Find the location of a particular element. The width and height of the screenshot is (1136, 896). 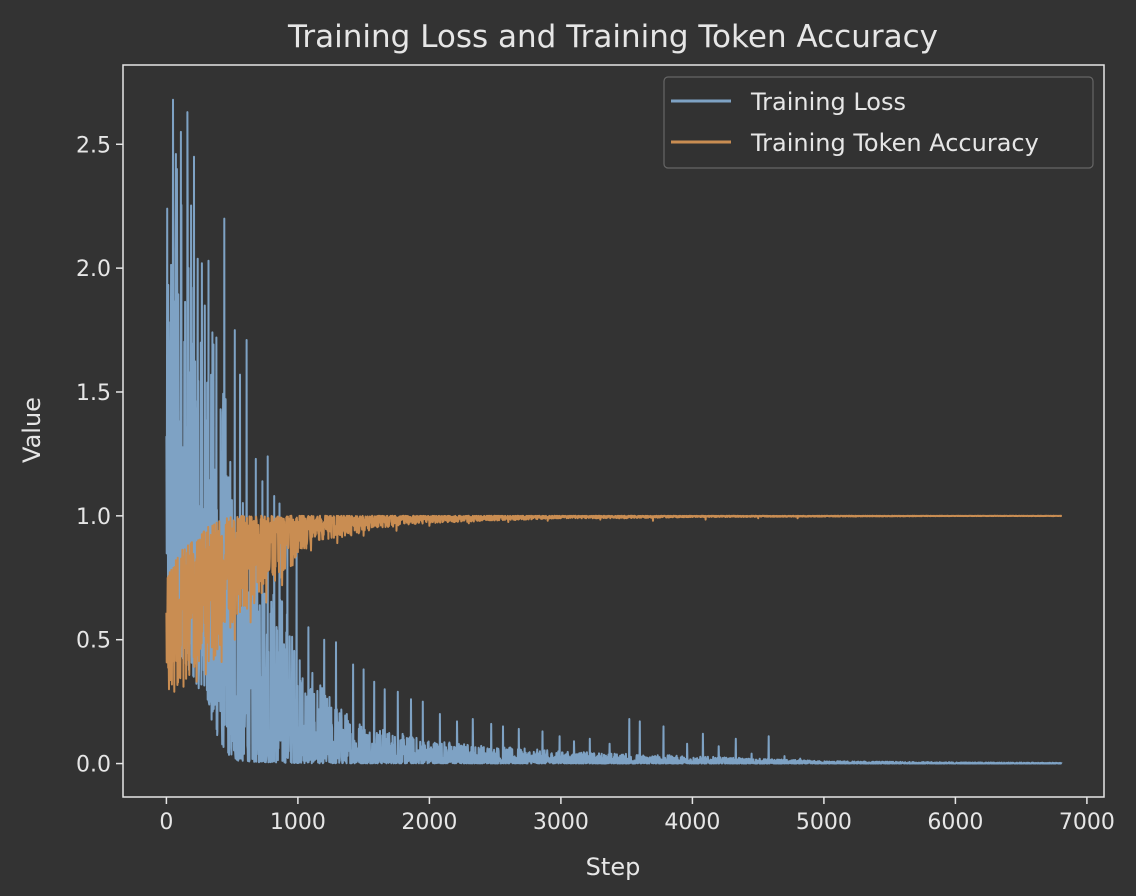

y-axis-label: Value is located at coordinates (32, 430).